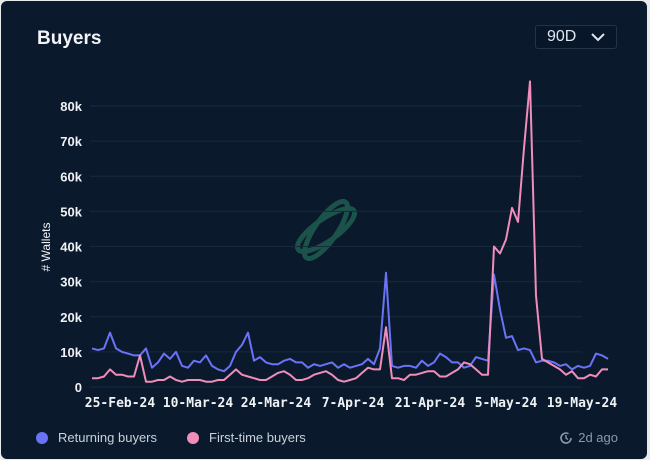 This screenshot has width=650, height=460. What do you see at coordinates (71, 247) in the screenshot?
I see `y-tick-label: 40k` at bounding box center [71, 247].